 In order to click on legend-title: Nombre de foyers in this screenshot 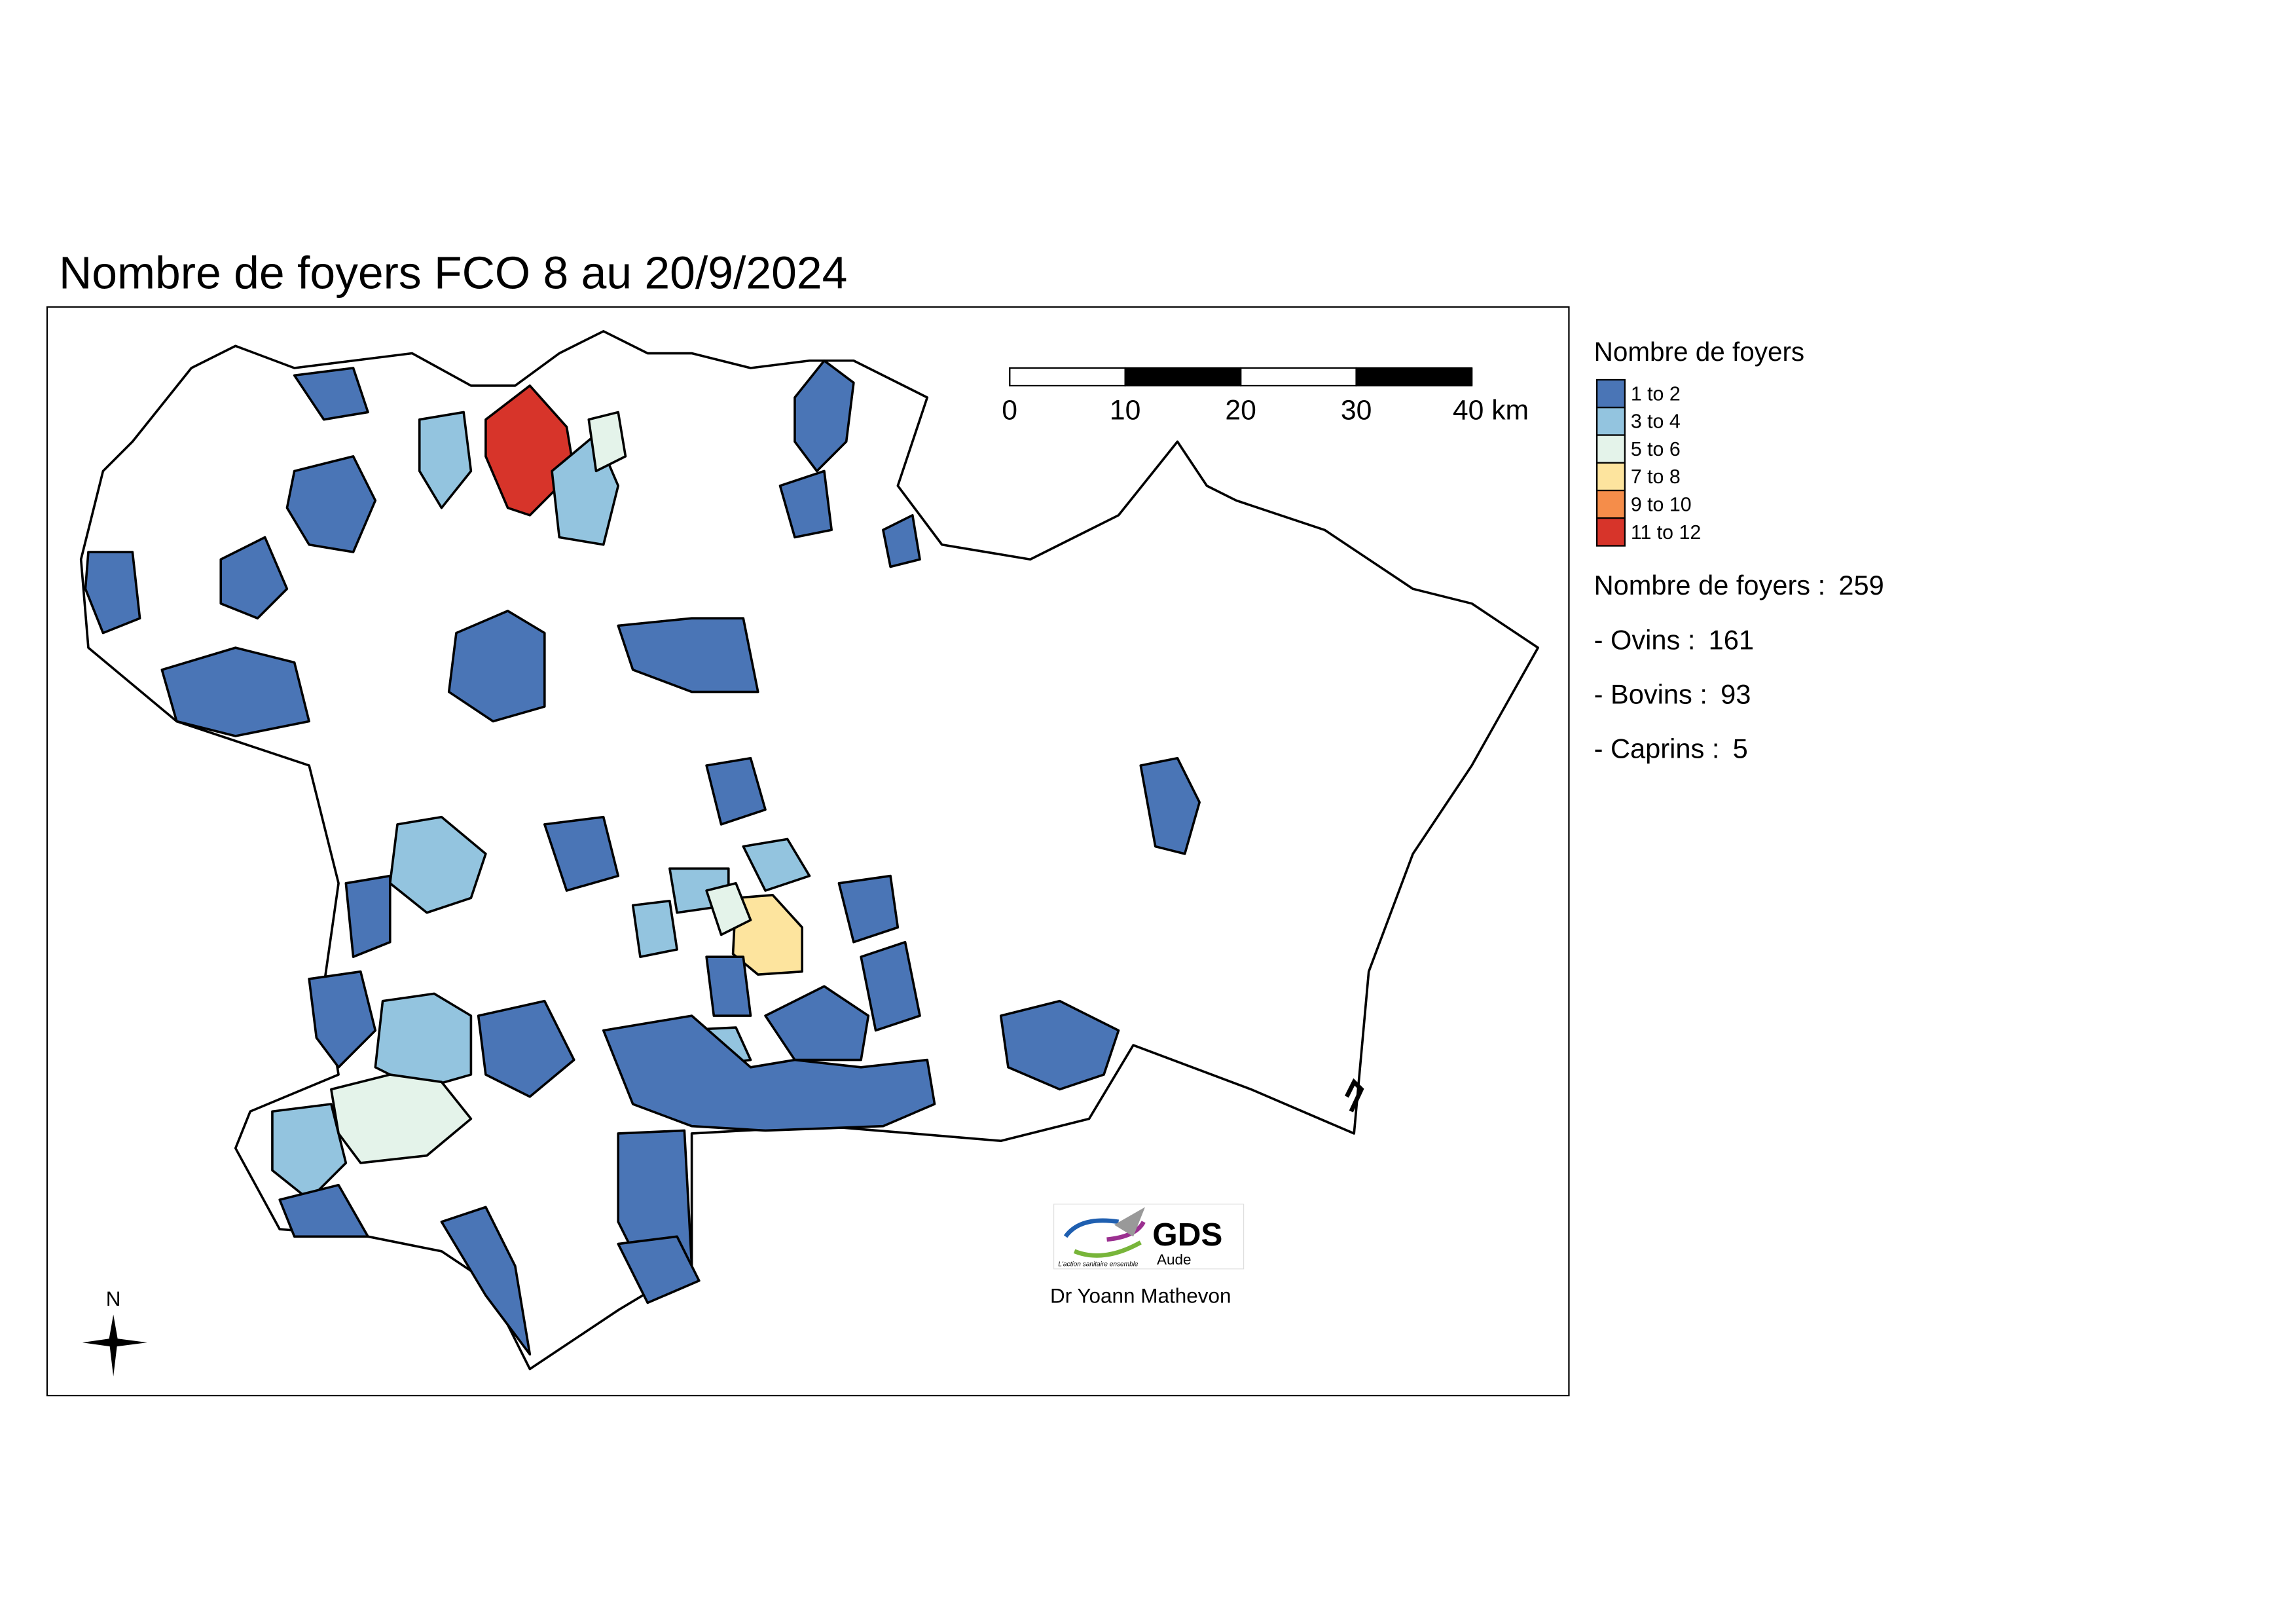, I will do `click(1699, 352)`.